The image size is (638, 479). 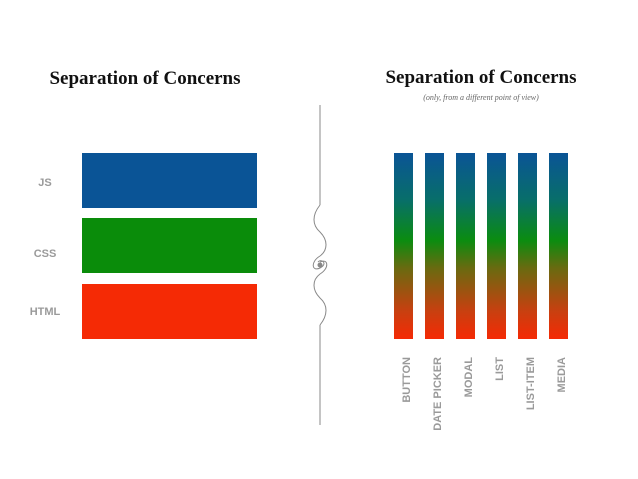 I want to click on component-label: BUTTON, so click(x=407, y=380).